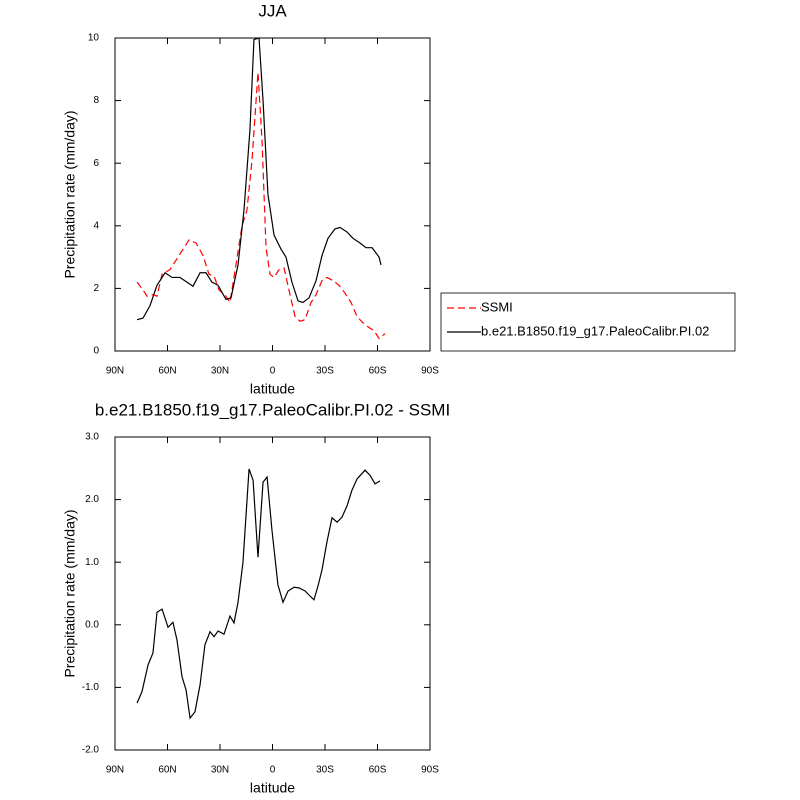  I want to click on legend-label: SSMI, so click(497, 306).